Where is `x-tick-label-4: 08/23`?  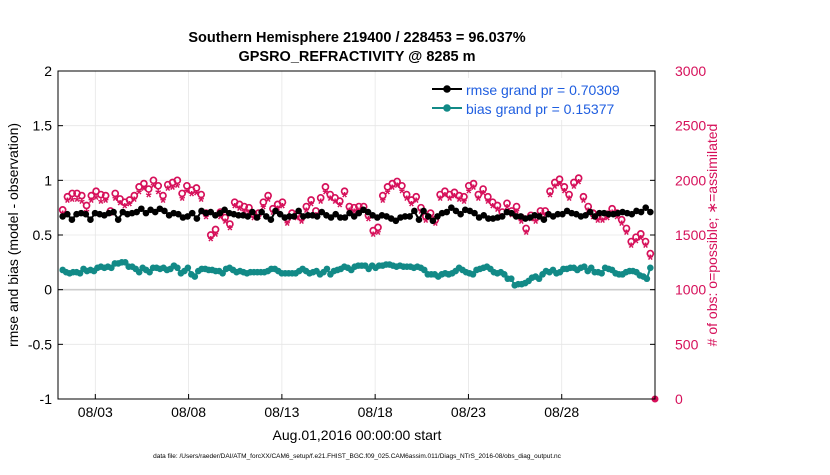
x-tick-label-4: 08/23 is located at coordinates (468, 412).